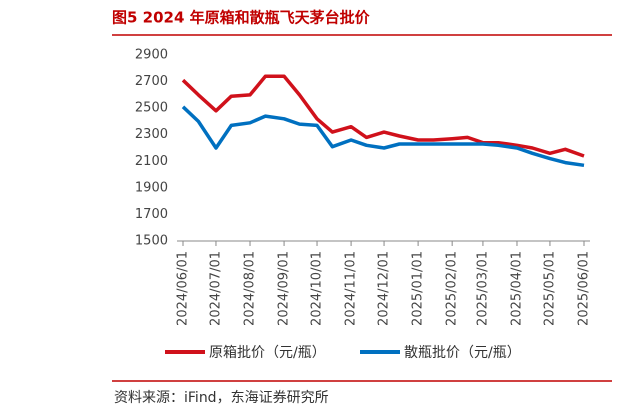  Describe the element at coordinates (183, 288) in the screenshot. I see `x-tick-label: 2024/06/01` at that location.